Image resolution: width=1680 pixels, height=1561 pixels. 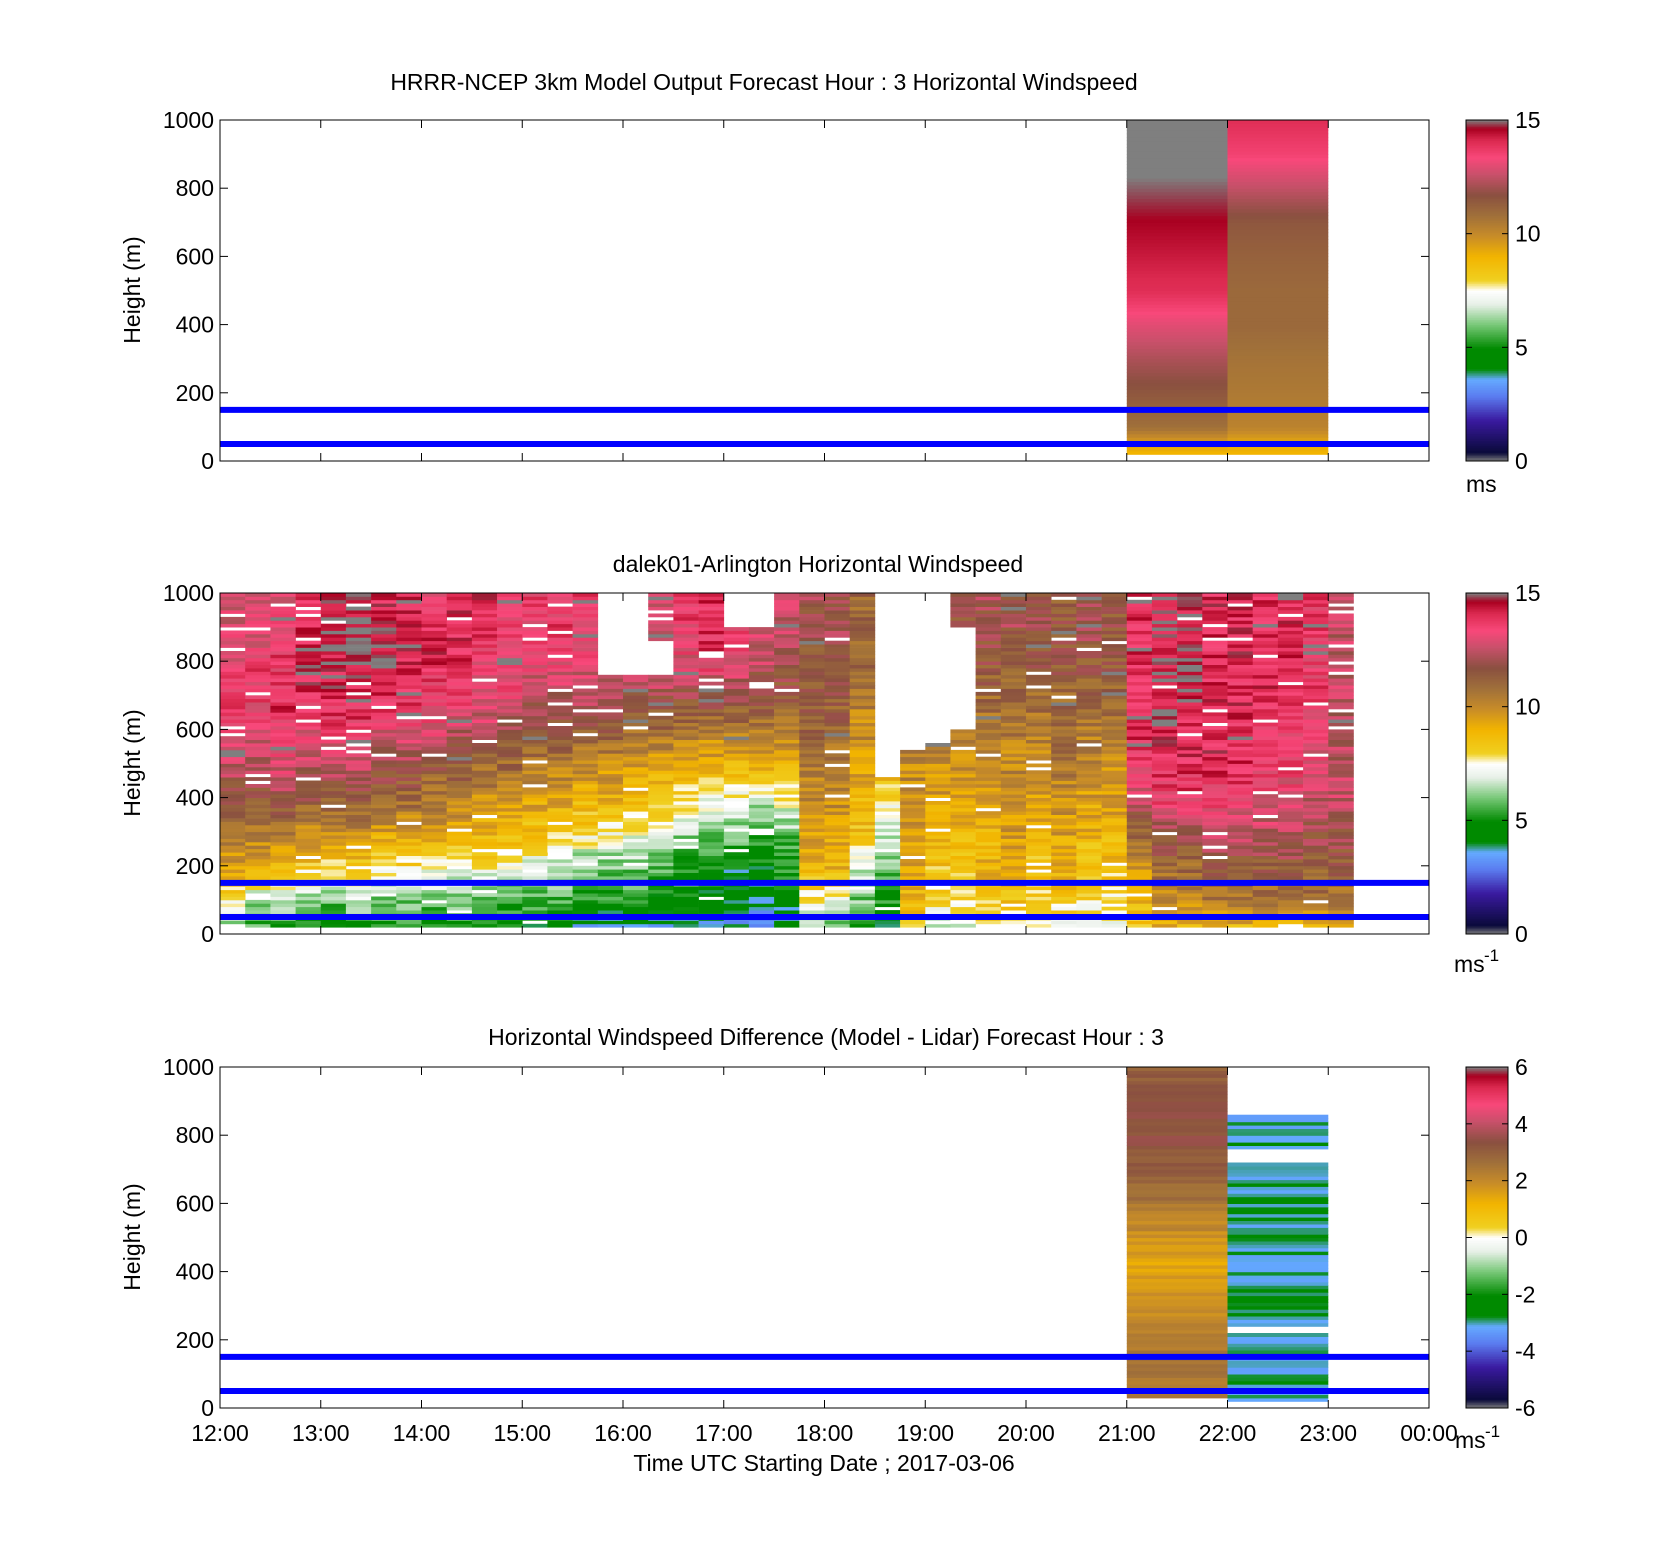 I want to click on y-tick-label: 200, so click(x=195, y=866).